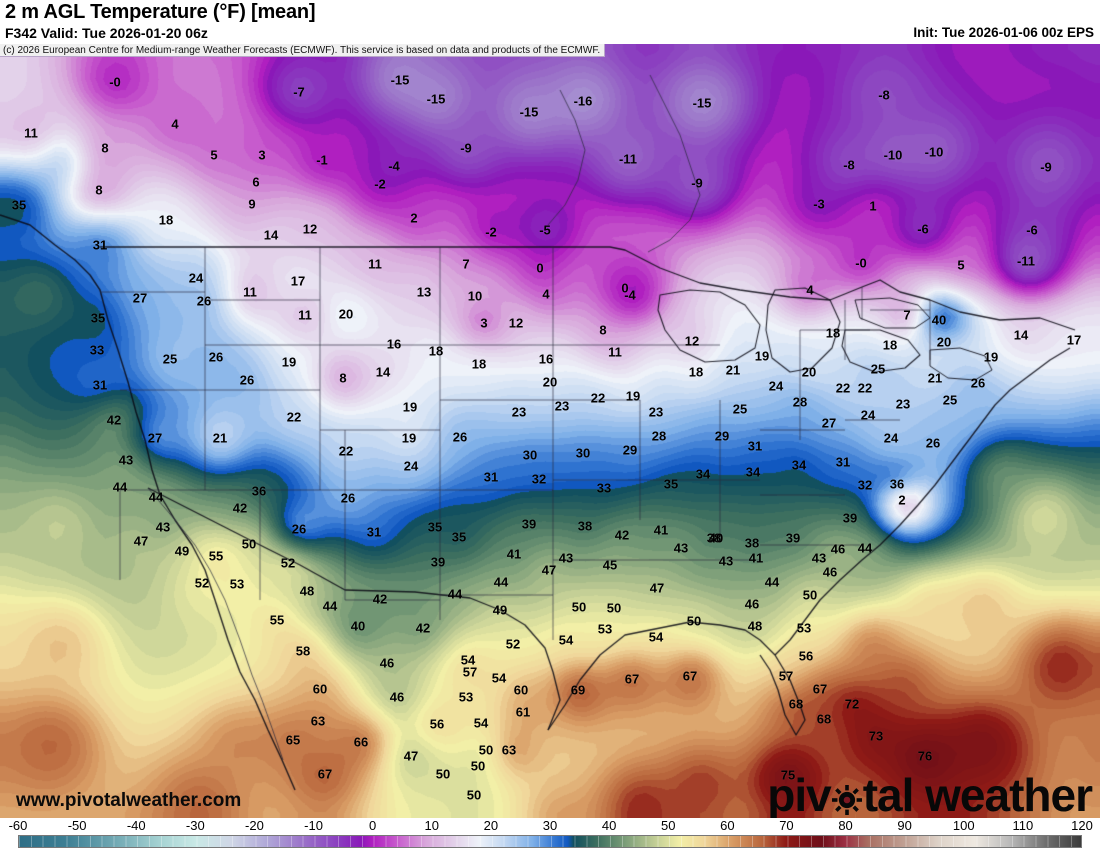 This screenshot has height=850, width=1100. I want to click on colorbar-tick: -20, so click(254, 825).